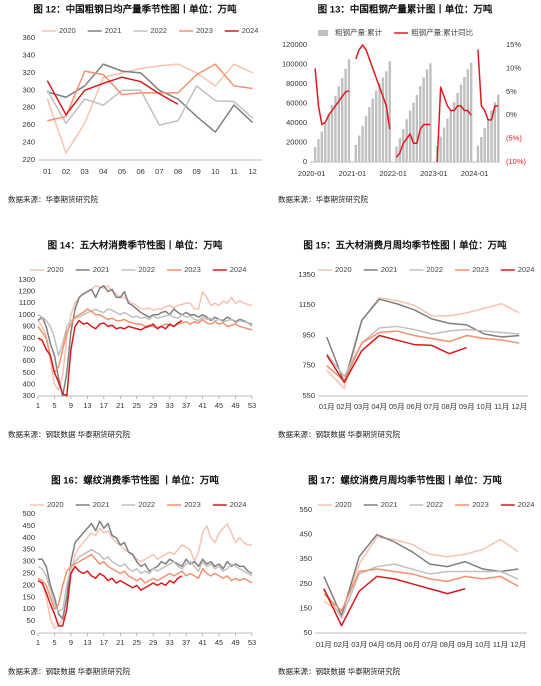 The image size is (541, 686). What do you see at coordinates (339, 671) in the screenshot?
I see `source-note: 数据来源：钢联数据 华泰期货研究院` at bounding box center [339, 671].